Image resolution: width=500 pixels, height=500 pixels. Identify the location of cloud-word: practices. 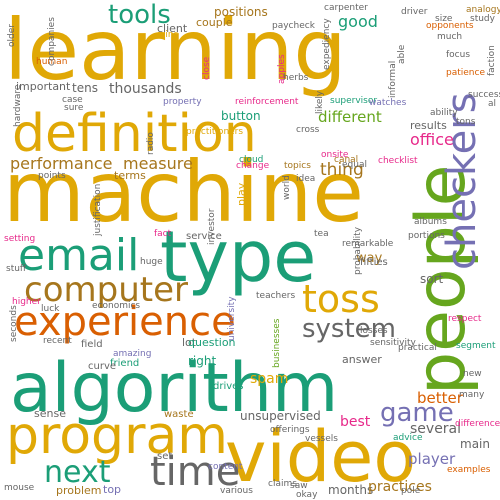
(400, 487).